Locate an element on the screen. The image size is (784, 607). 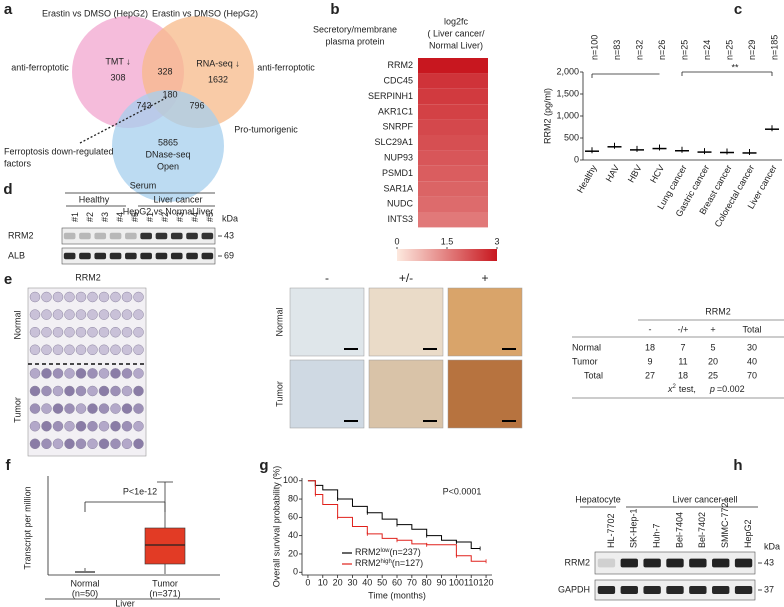
panel-label: g is located at coordinates (263, 465).